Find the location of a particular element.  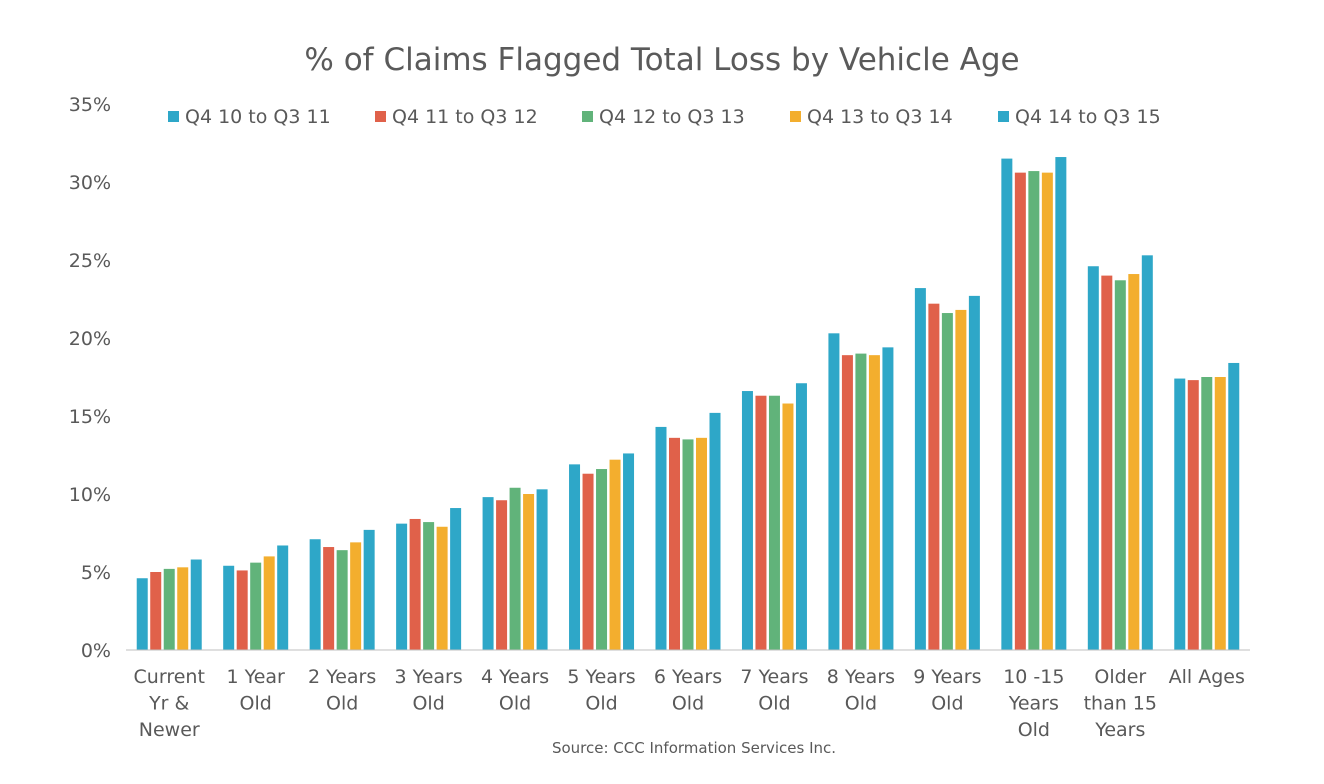

legend-label: Q4 12 to Q3 13 is located at coordinates (672, 117).